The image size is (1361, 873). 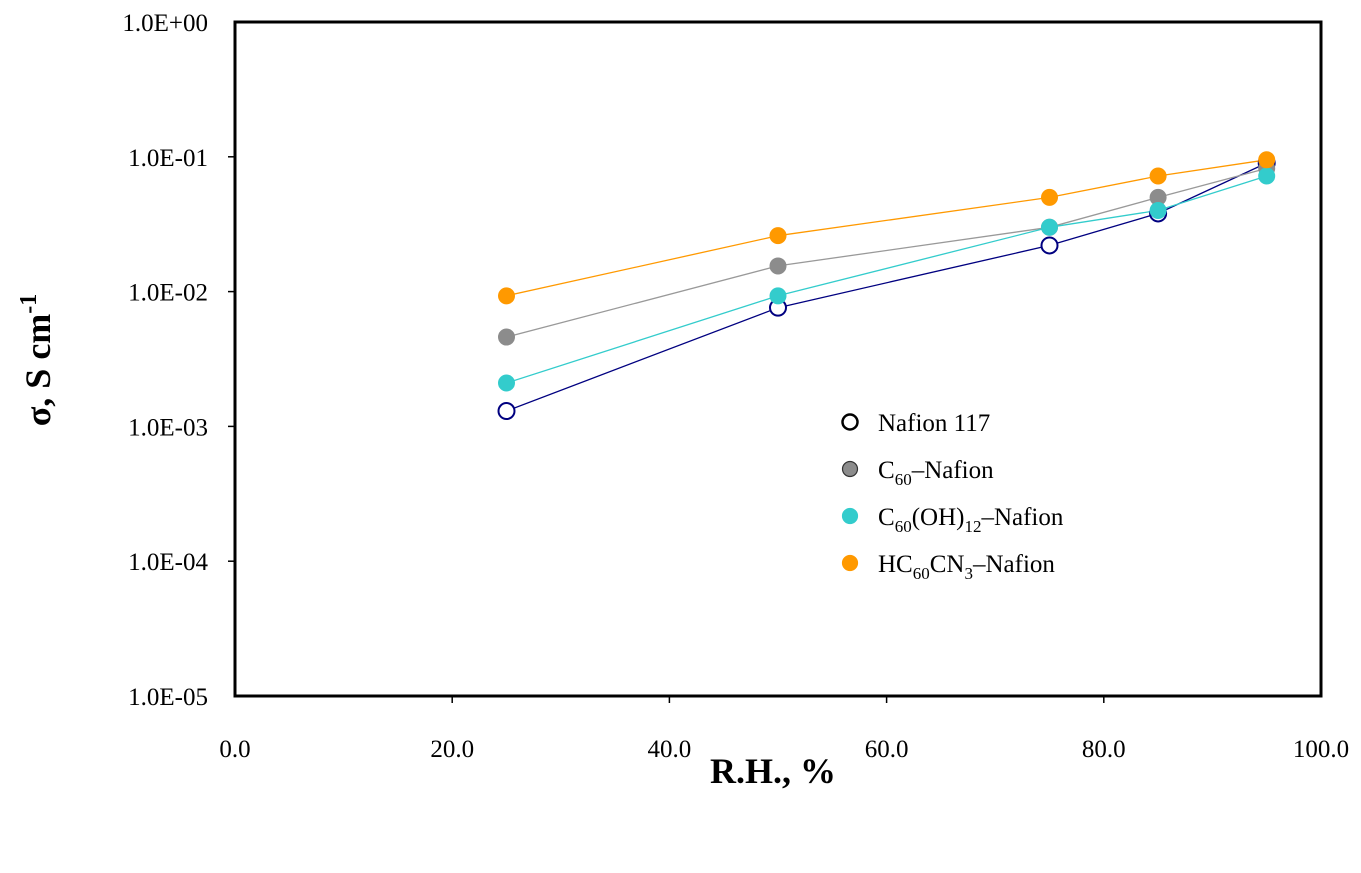 What do you see at coordinates (168, 427) in the screenshot?
I see `y-tick-label: 1.0E-03` at bounding box center [168, 427].